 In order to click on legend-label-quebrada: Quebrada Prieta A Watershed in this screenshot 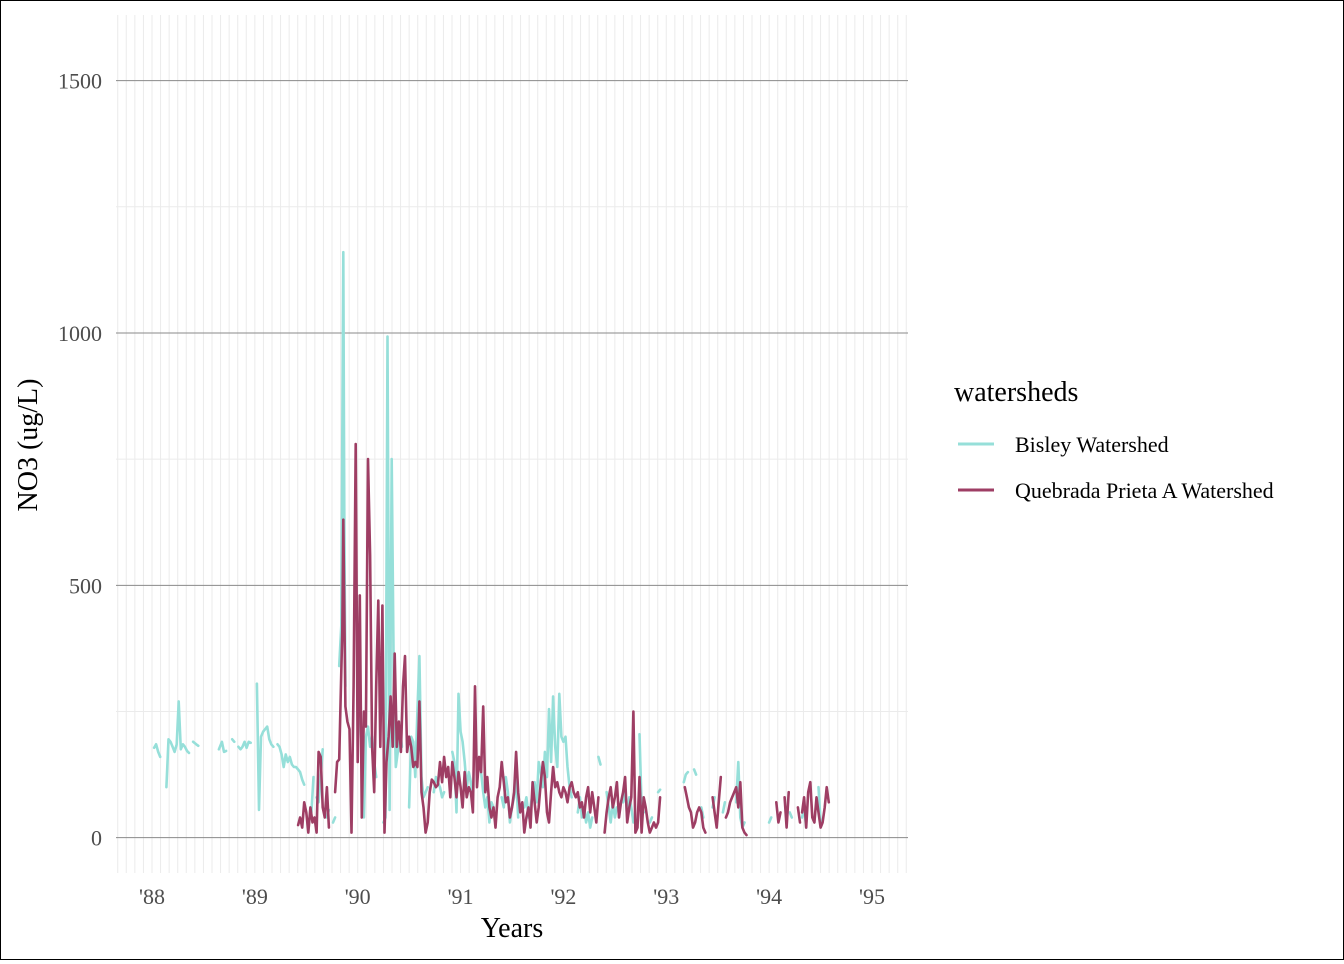, I will do `click(1144, 490)`.